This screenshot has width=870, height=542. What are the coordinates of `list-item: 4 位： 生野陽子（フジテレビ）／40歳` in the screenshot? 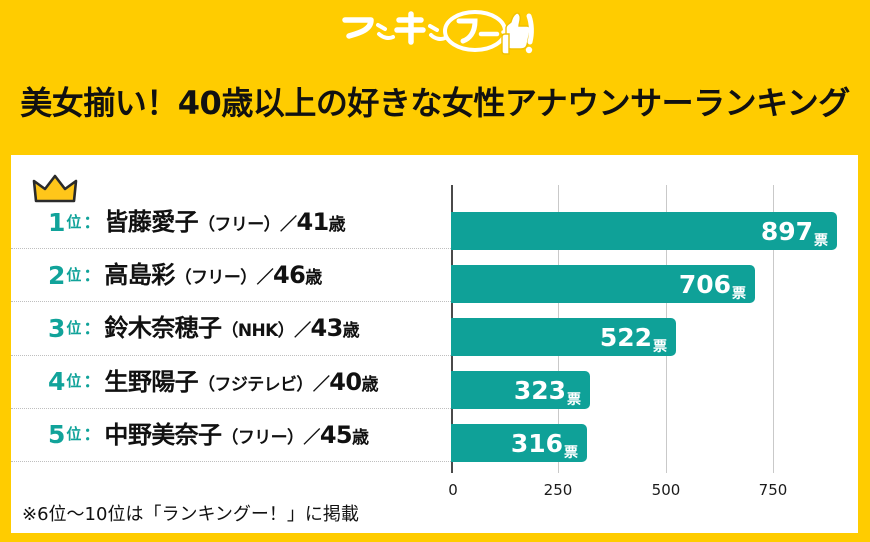 It's located at (231, 382).